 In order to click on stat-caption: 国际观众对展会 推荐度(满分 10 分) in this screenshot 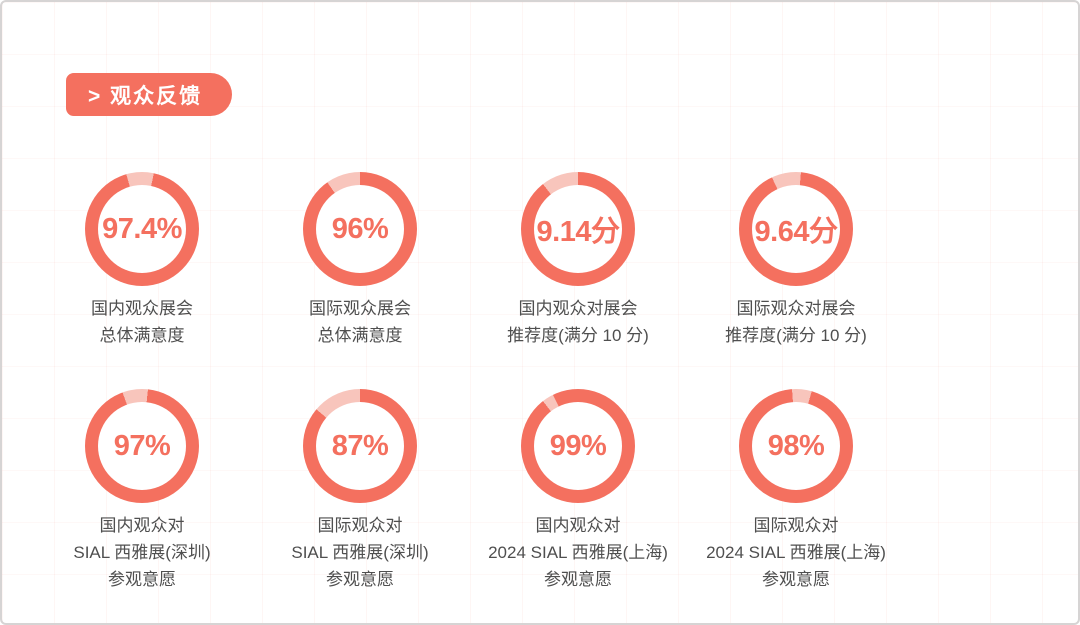, I will do `click(796, 322)`.